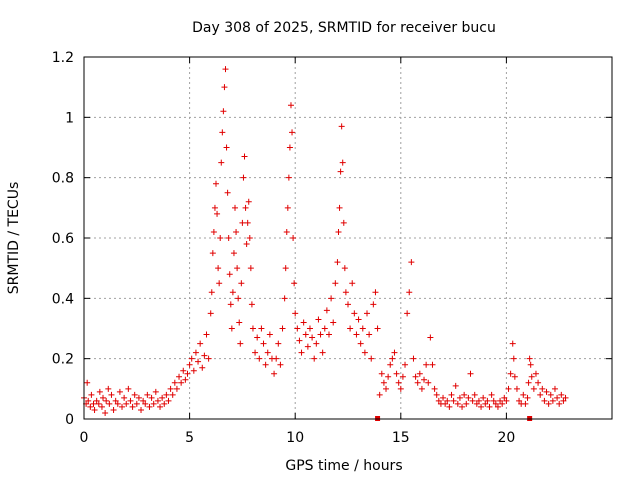 This screenshot has width=640, height=480. Describe the element at coordinates (401, 438) in the screenshot. I see `x-tick-label: 15` at that location.